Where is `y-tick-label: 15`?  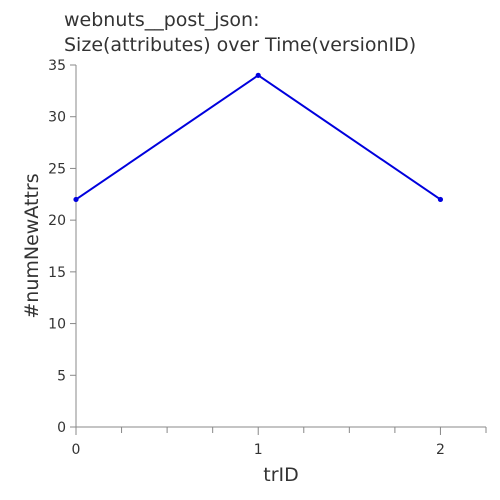
y-tick-label: 15 is located at coordinates (57, 273).